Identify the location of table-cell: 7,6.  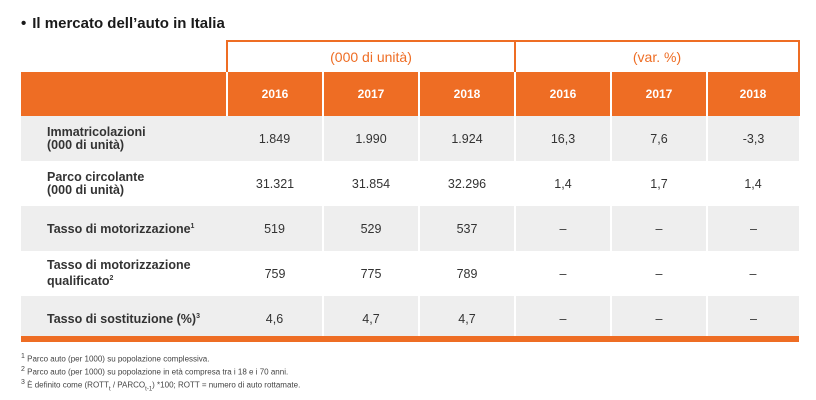
(659, 138).